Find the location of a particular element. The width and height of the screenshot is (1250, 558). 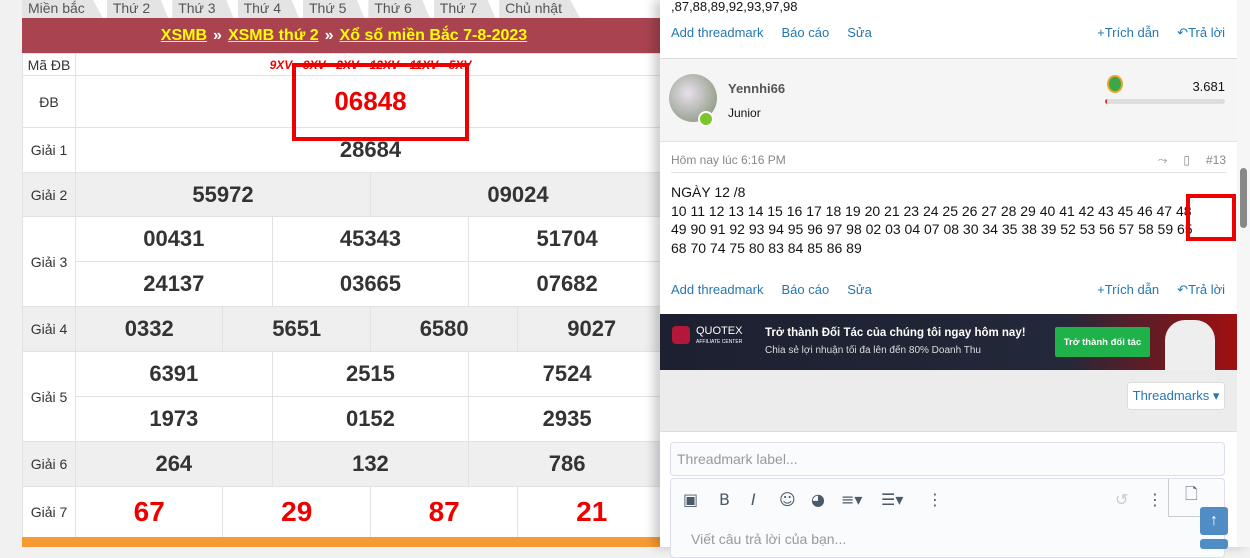

share-icon: ⤳ is located at coordinates (1162, 160).